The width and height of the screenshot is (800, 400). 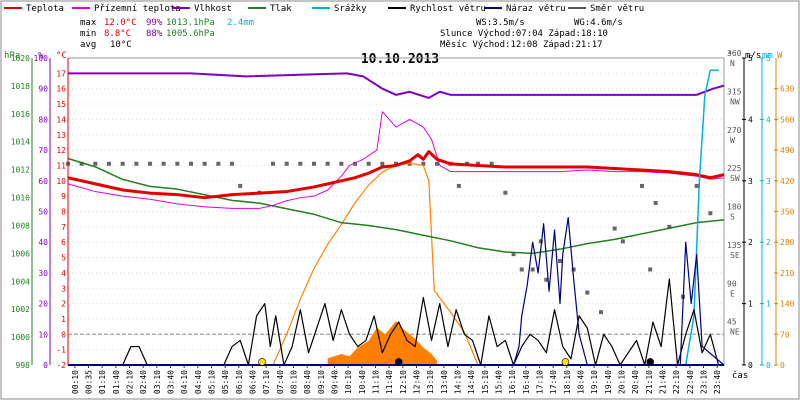 What do you see at coordinates (253, 382) in the screenshot?
I see `x-tick-label: 06:40` at bounding box center [253, 382].